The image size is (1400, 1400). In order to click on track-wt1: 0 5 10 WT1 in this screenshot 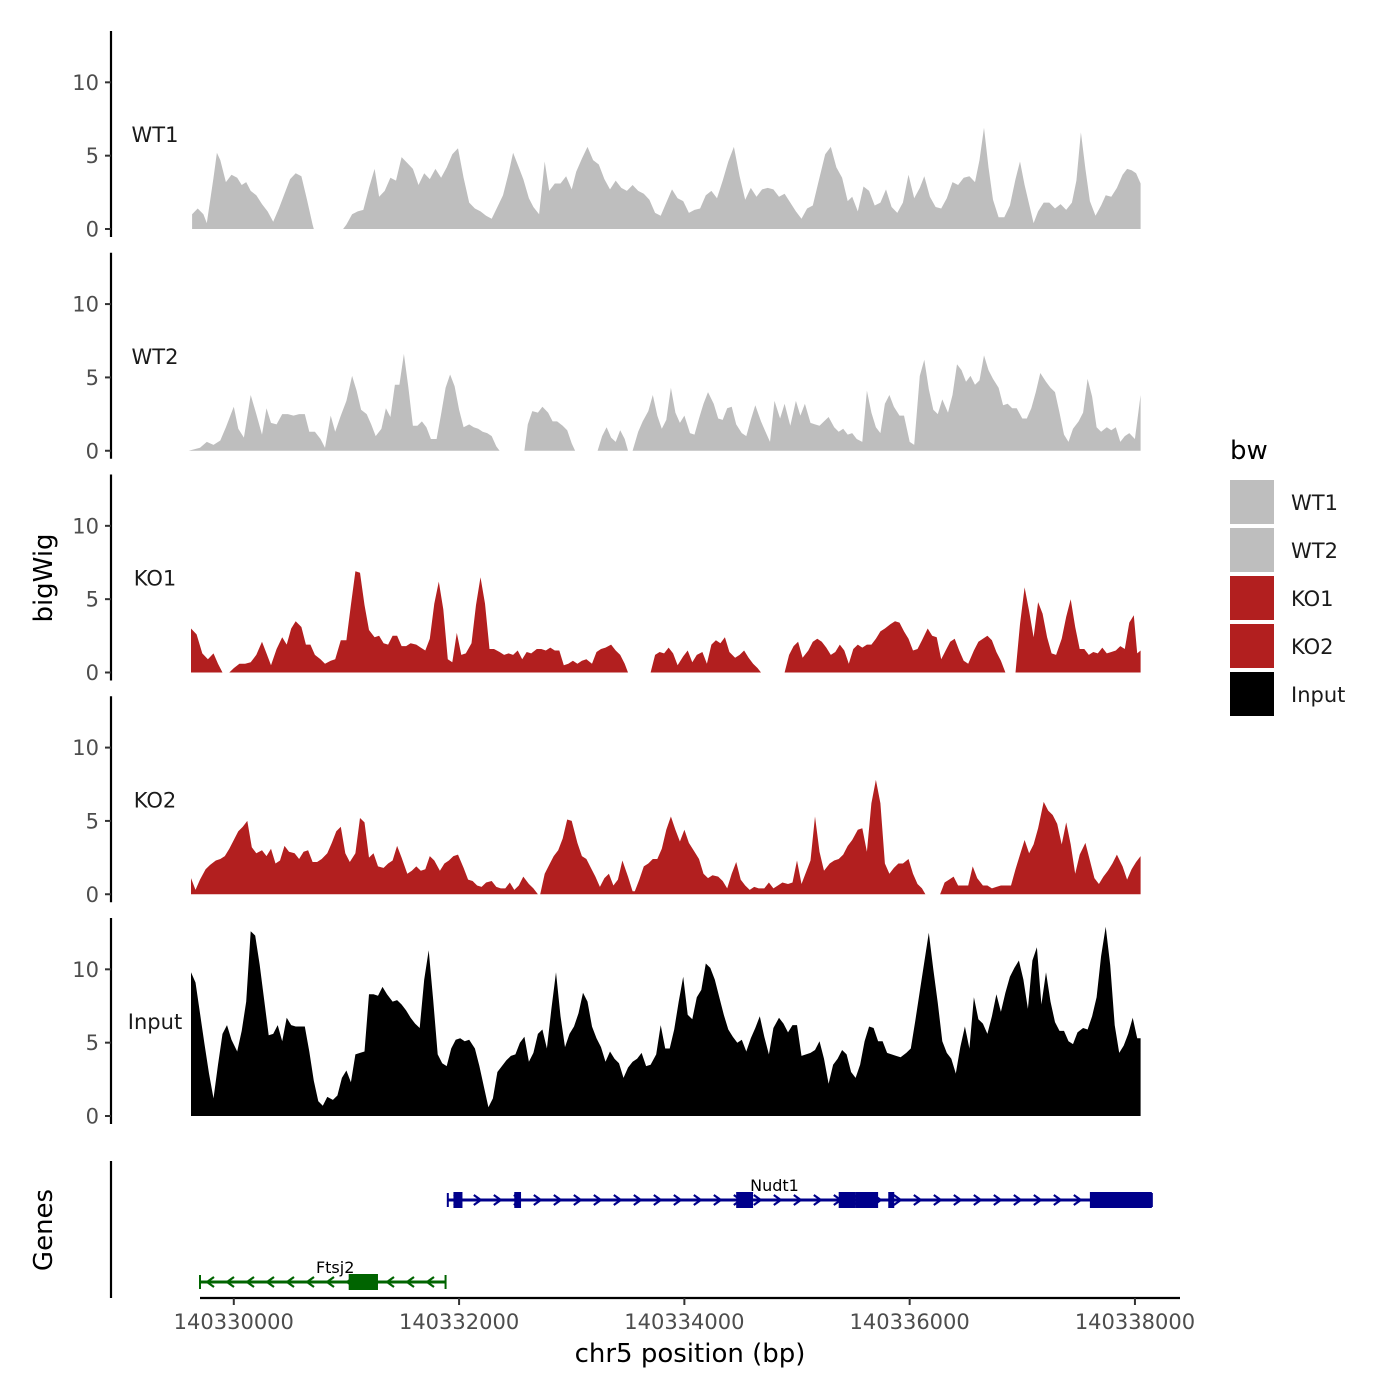, I will do `click(606, 136)`.